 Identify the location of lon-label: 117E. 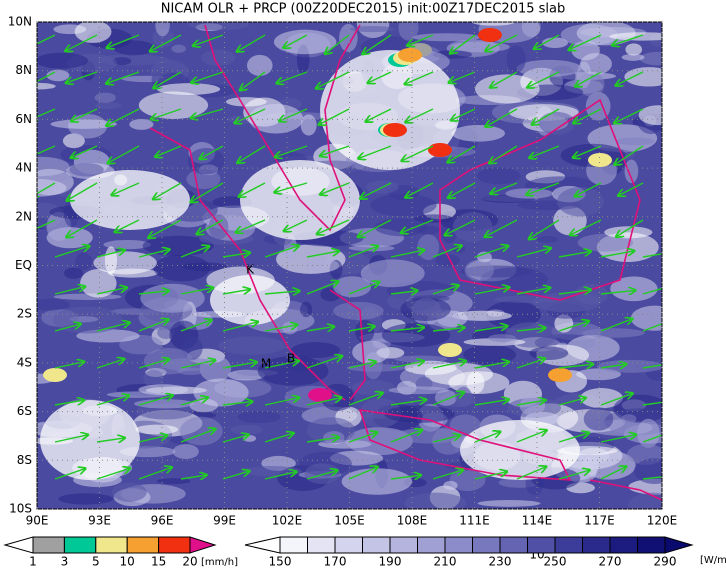
(599, 521).